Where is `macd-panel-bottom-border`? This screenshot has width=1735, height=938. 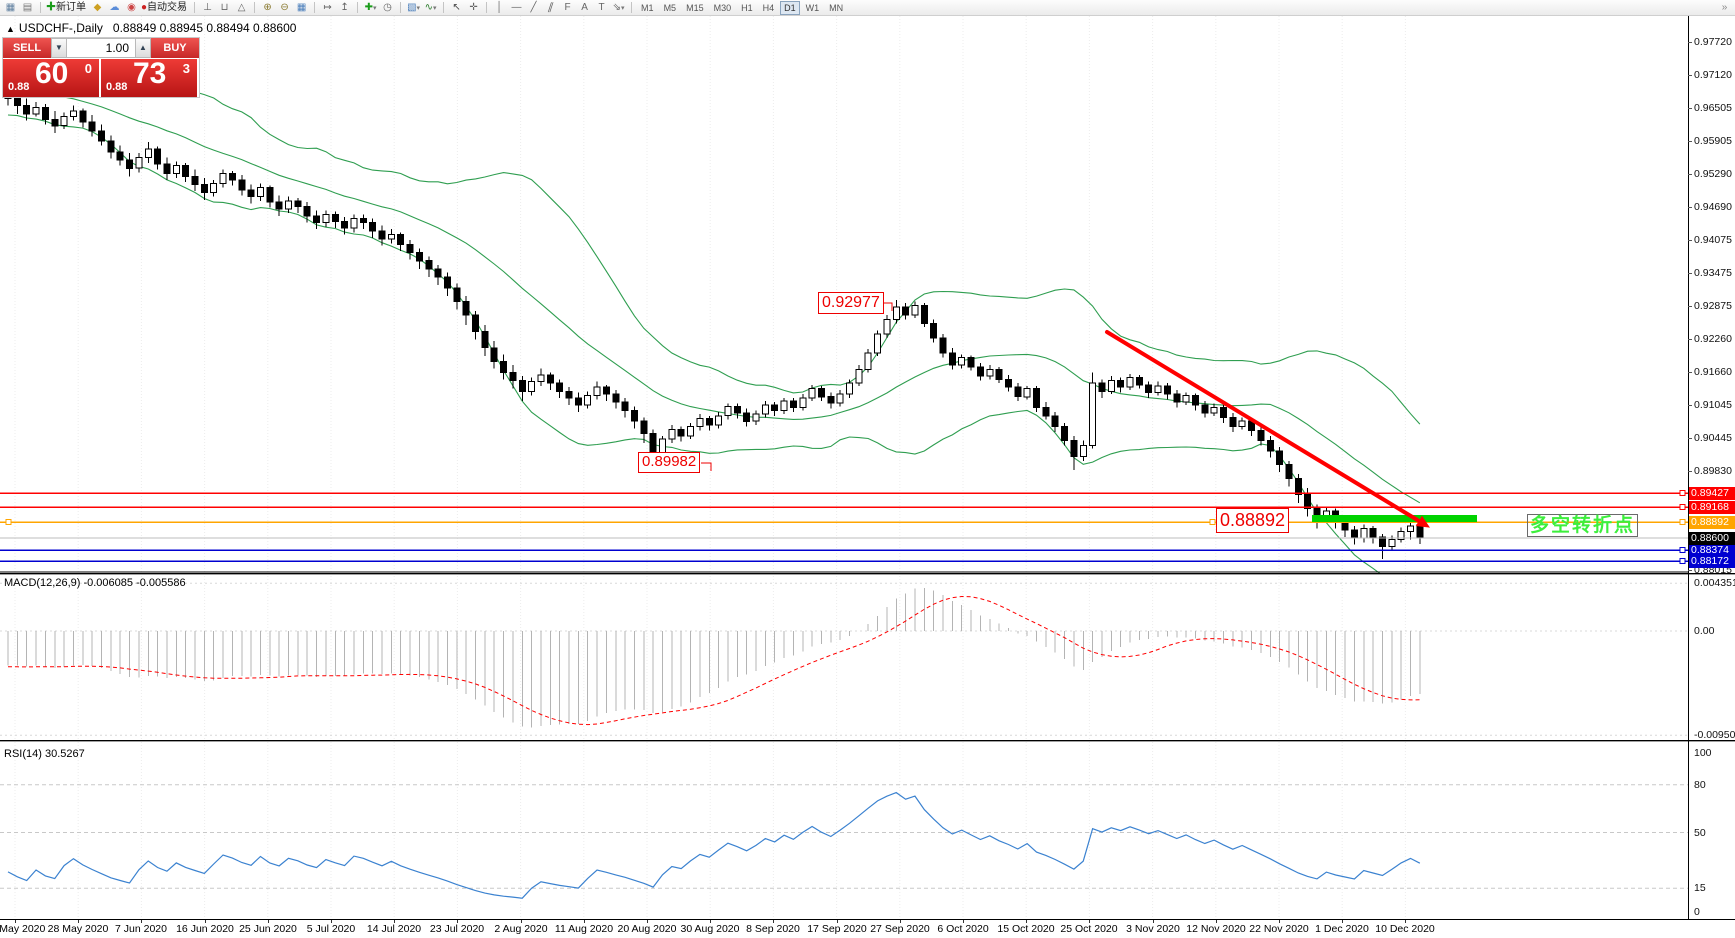 macd-panel-bottom-border is located at coordinates (867, 740).